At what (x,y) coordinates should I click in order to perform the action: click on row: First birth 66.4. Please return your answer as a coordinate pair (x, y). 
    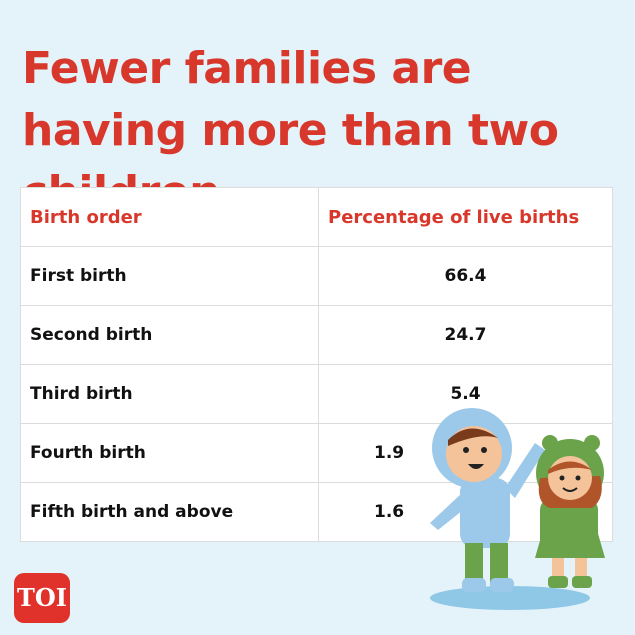
    Looking at the image, I should click on (316, 276).